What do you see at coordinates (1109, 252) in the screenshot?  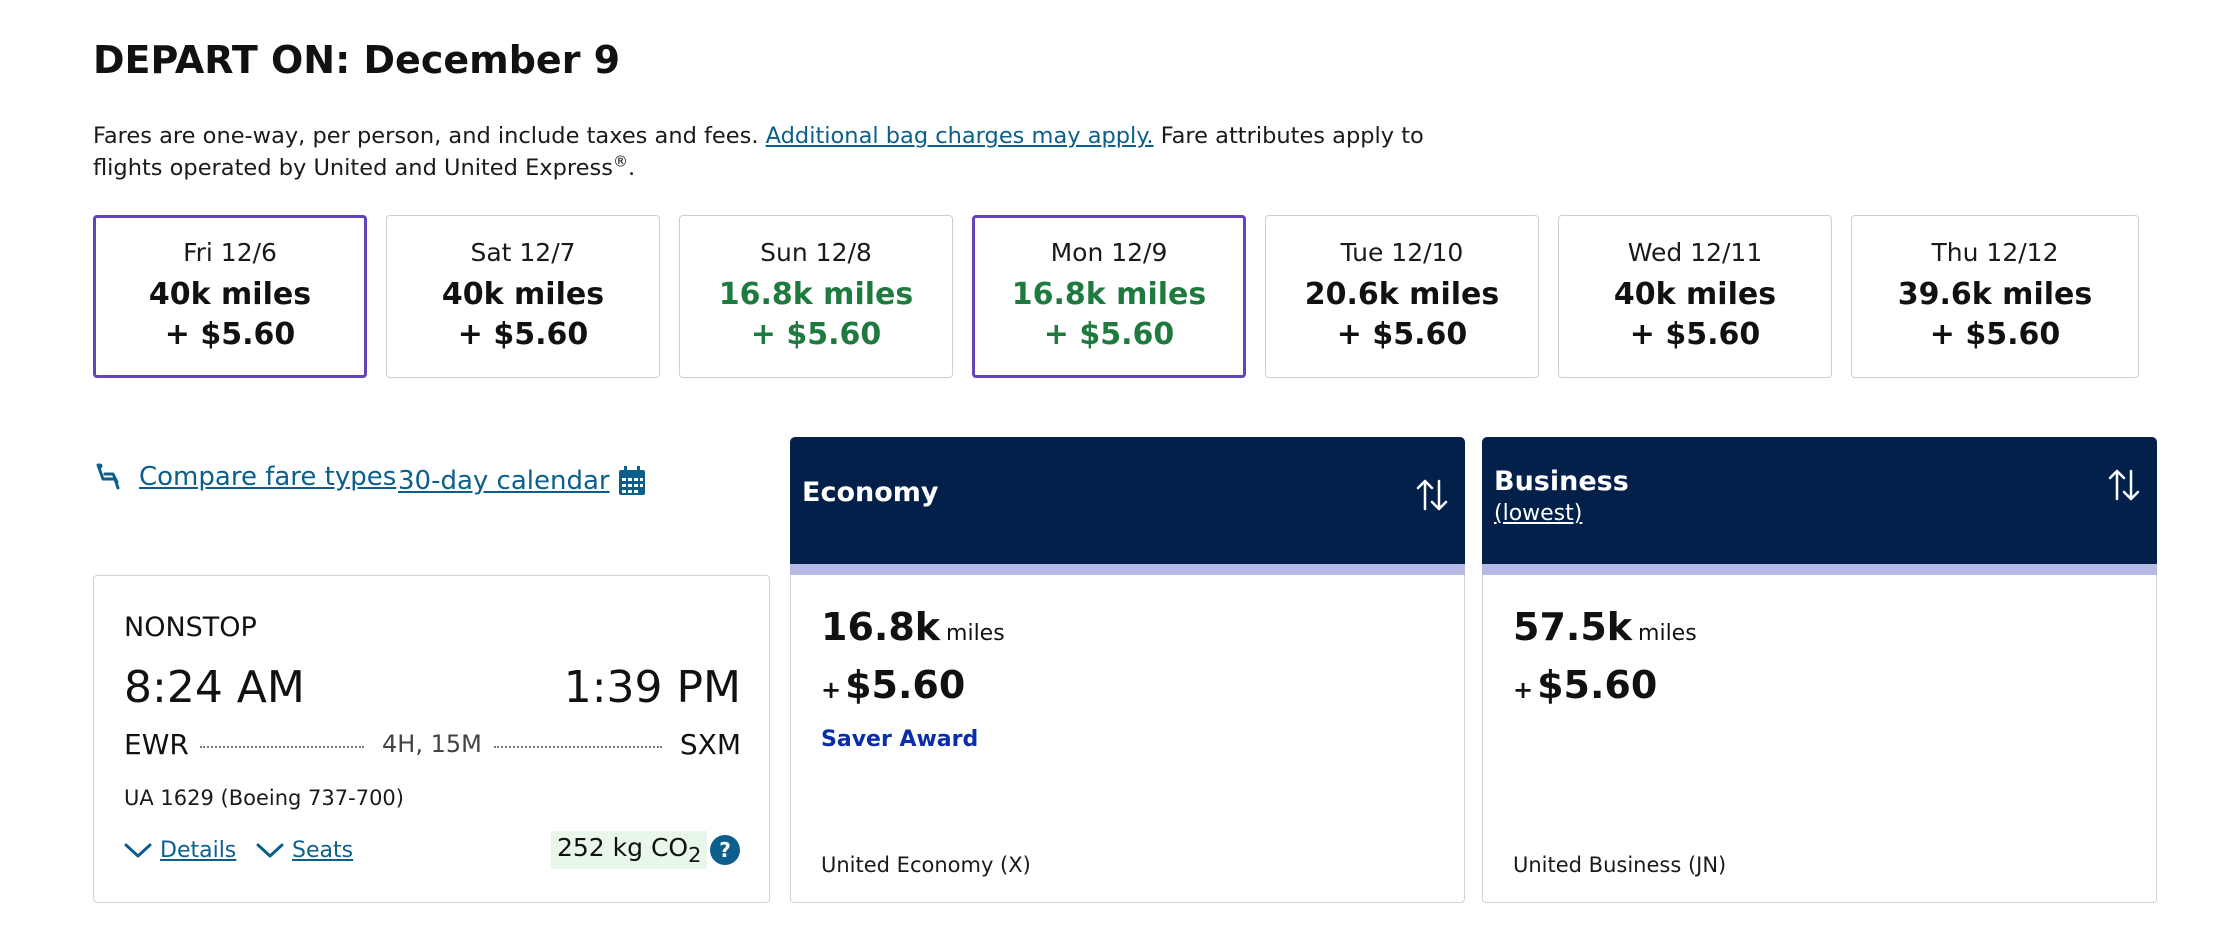 I see `date-label: Mon 12/9` at bounding box center [1109, 252].